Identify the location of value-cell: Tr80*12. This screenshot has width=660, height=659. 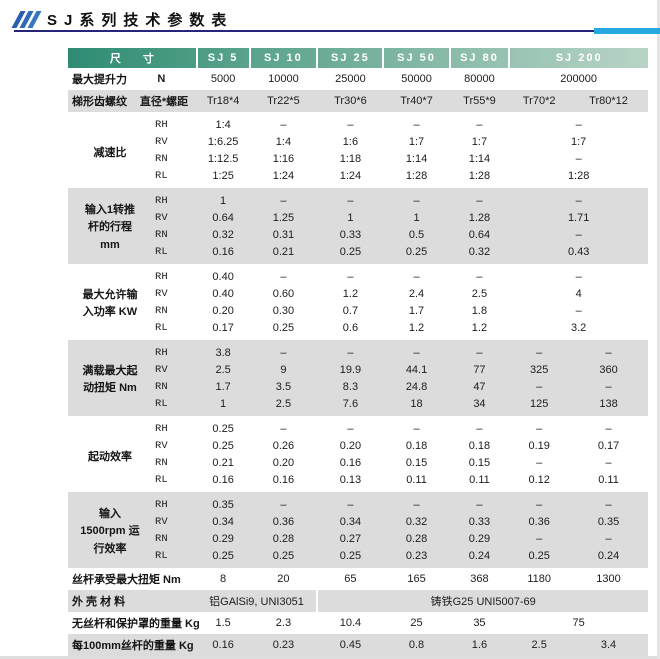
(608, 101).